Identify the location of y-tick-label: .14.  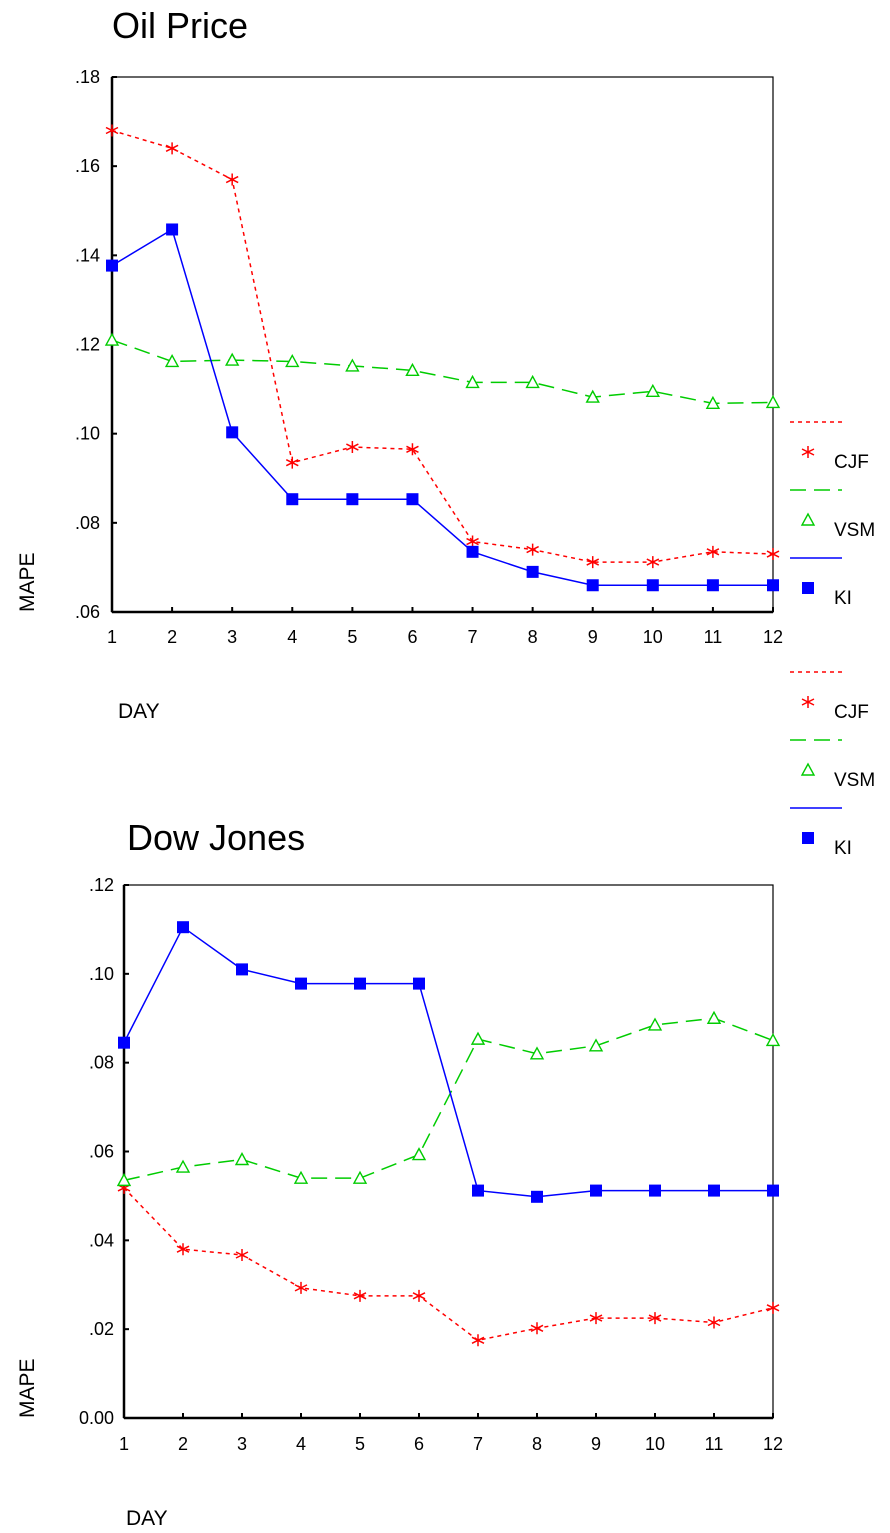
(87, 255).